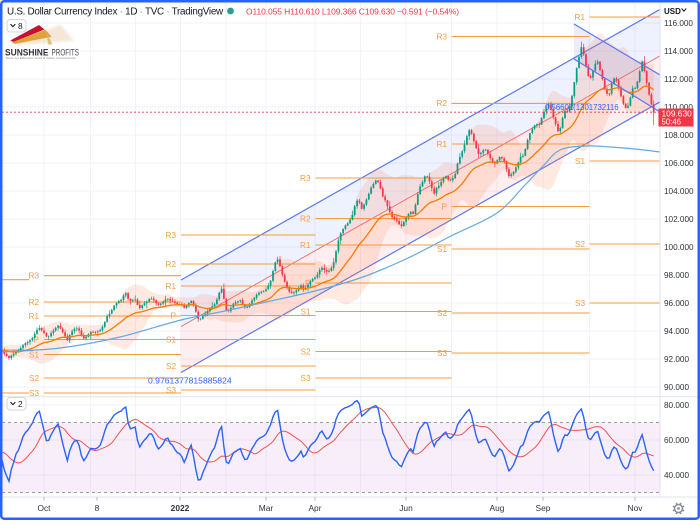  What do you see at coordinates (676, 275) in the screenshot?
I see `svg-text: 98.000` at bounding box center [676, 275].